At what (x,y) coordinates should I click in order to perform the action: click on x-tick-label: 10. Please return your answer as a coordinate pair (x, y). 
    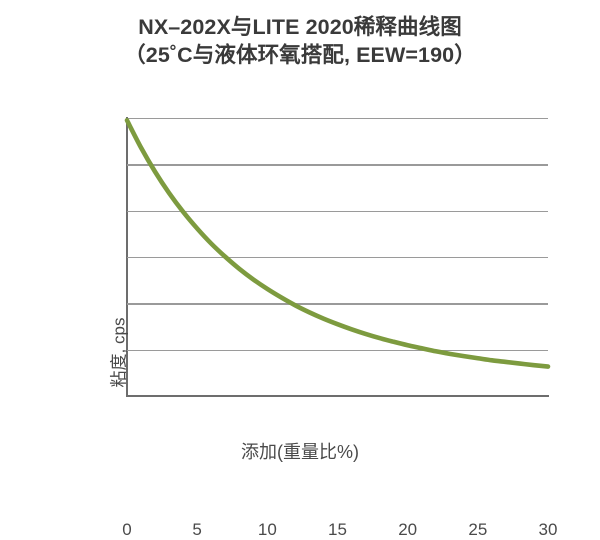
    Looking at the image, I should click on (267, 529).